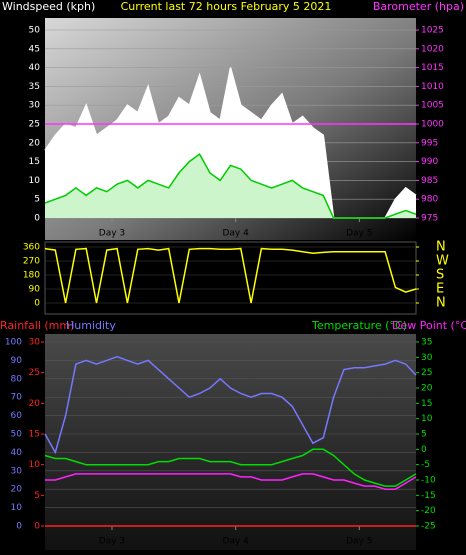  Describe the element at coordinates (427, 419) in the screenshot. I see `y2-tick-label: 10` at that location.